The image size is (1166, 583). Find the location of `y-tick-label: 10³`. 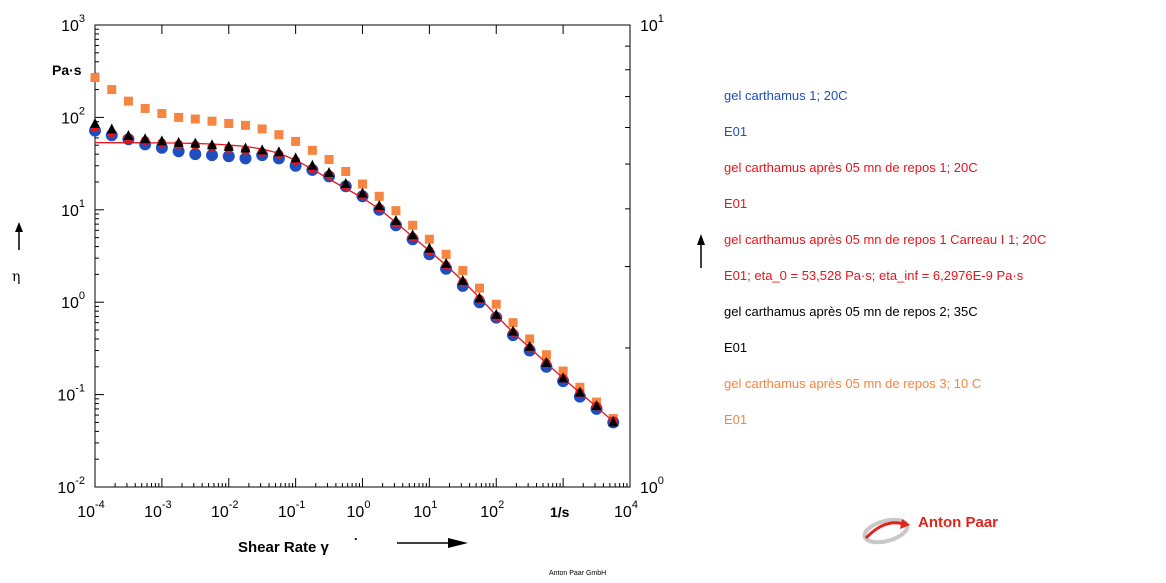

y-tick-label: 10³ is located at coordinates (73, 24).